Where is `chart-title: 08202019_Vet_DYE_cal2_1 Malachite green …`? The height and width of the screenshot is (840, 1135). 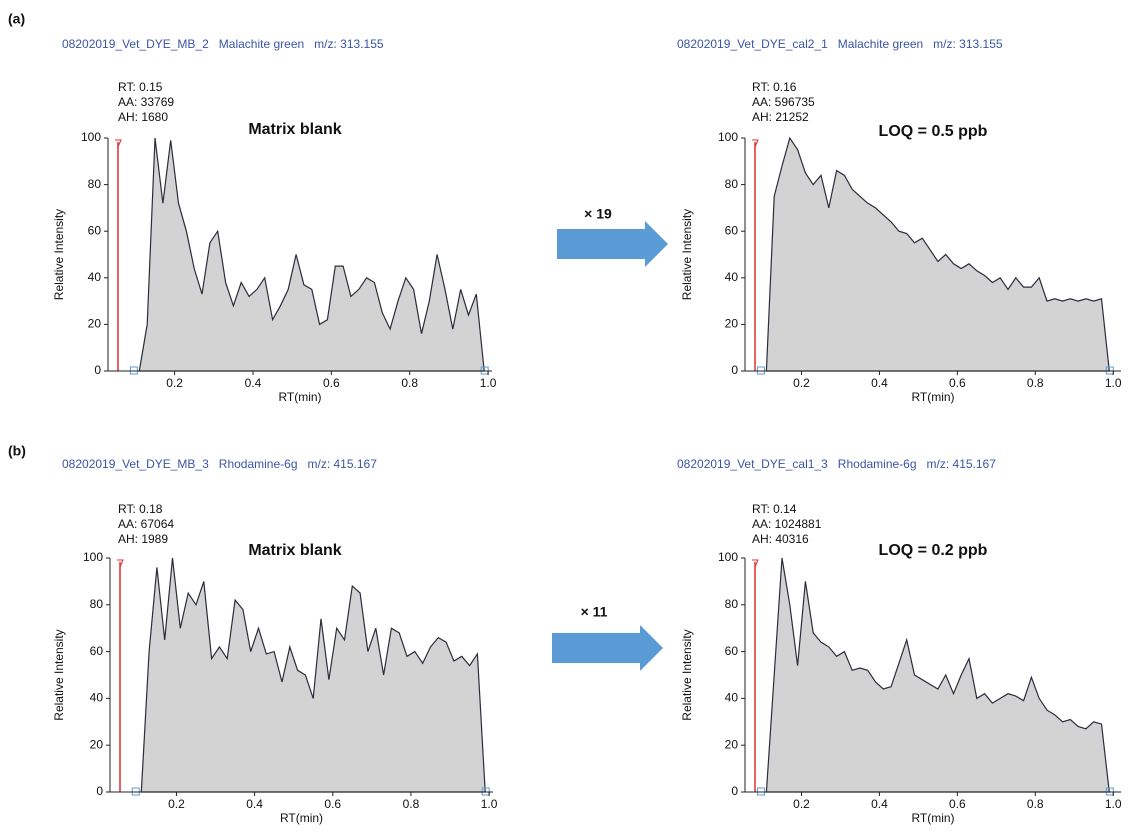
chart-title: 08202019_Vet_DYE_cal2_1 Malachite green … is located at coordinates (840, 44).